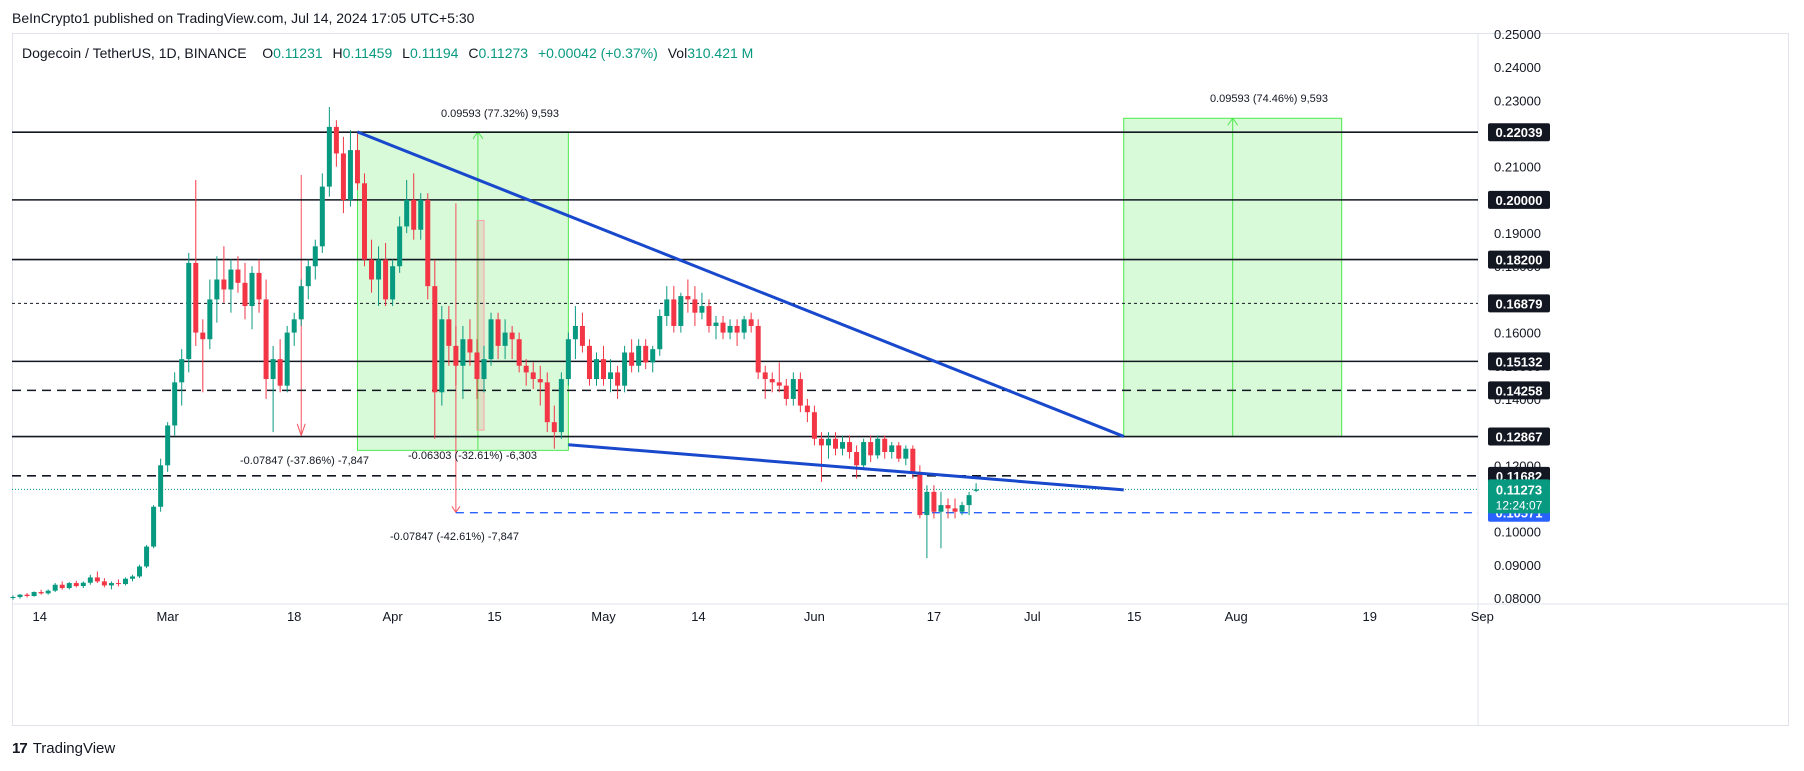 The image size is (1804, 771). I want to click on level-price-label: 0.14258, so click(1519, 390).